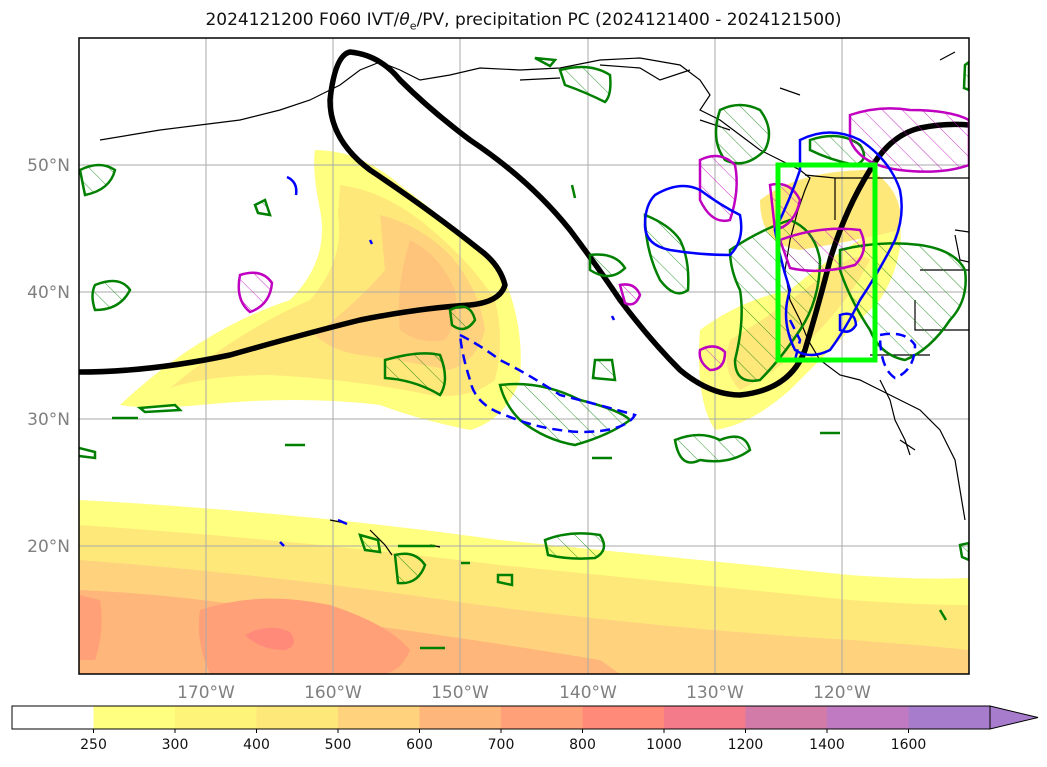 The image size is (1047, 767). I want to click on colorbar-tick-label: 700, so click(501, 745).